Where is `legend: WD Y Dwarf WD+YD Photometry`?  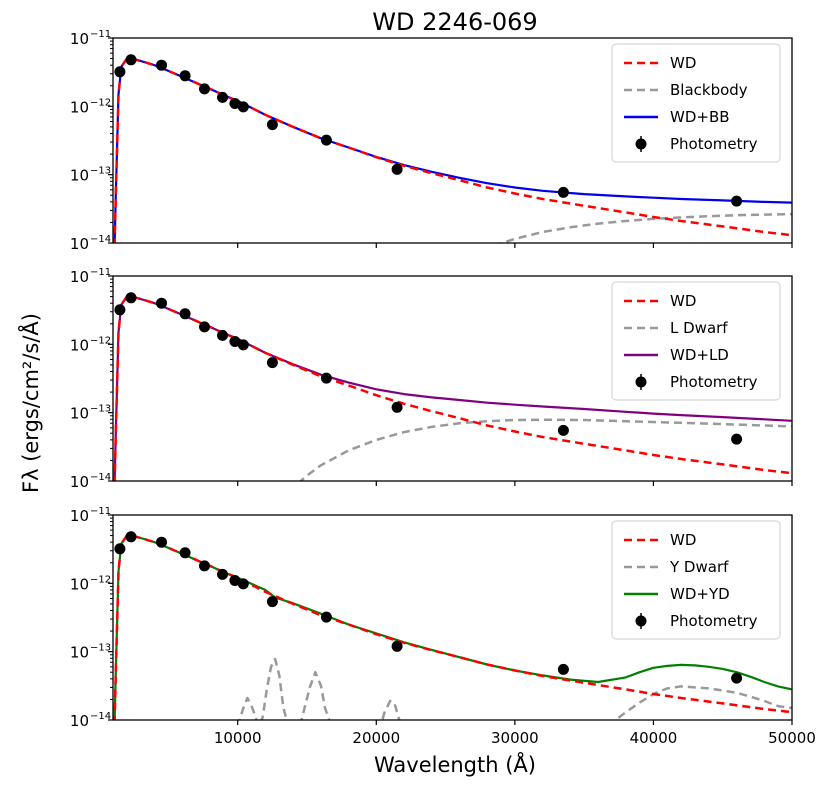
legend: WD Y Dwarf WD+YD Photometry is located at coordinates (696, 580).